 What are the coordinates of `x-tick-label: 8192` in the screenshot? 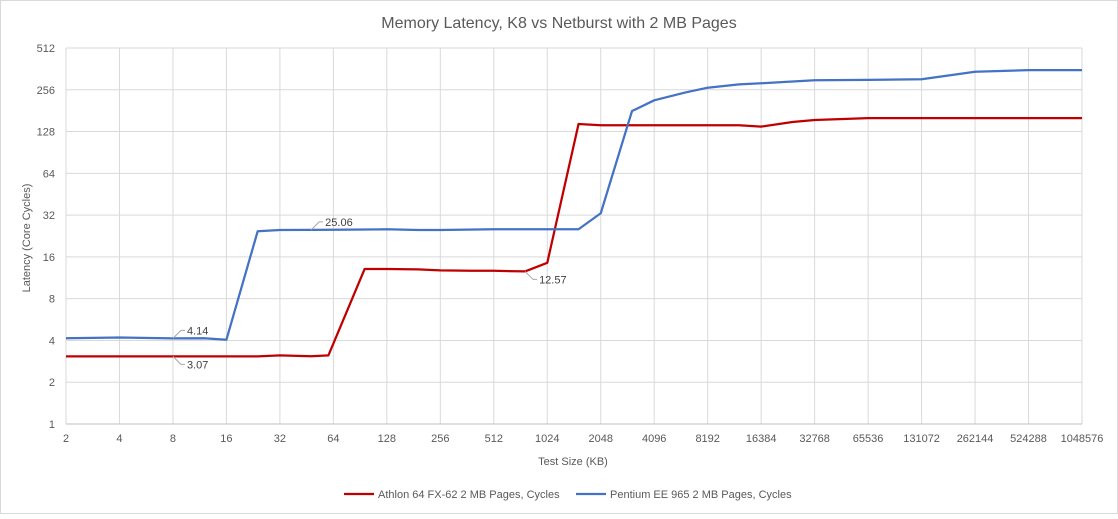 It's located at (707, 439).